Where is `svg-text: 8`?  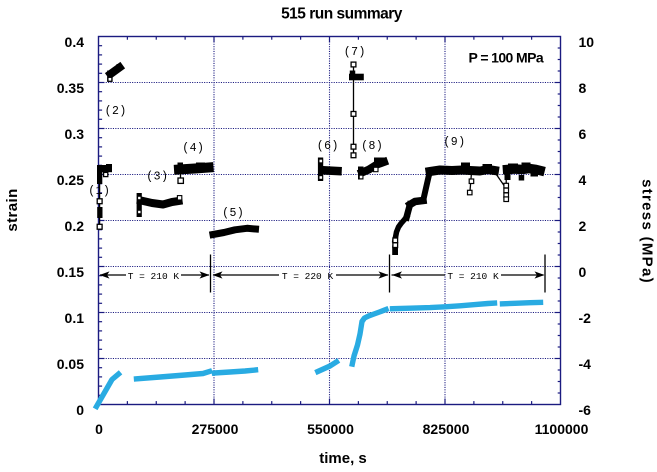
svg-text: 8 is located at coordinates (583, 88).